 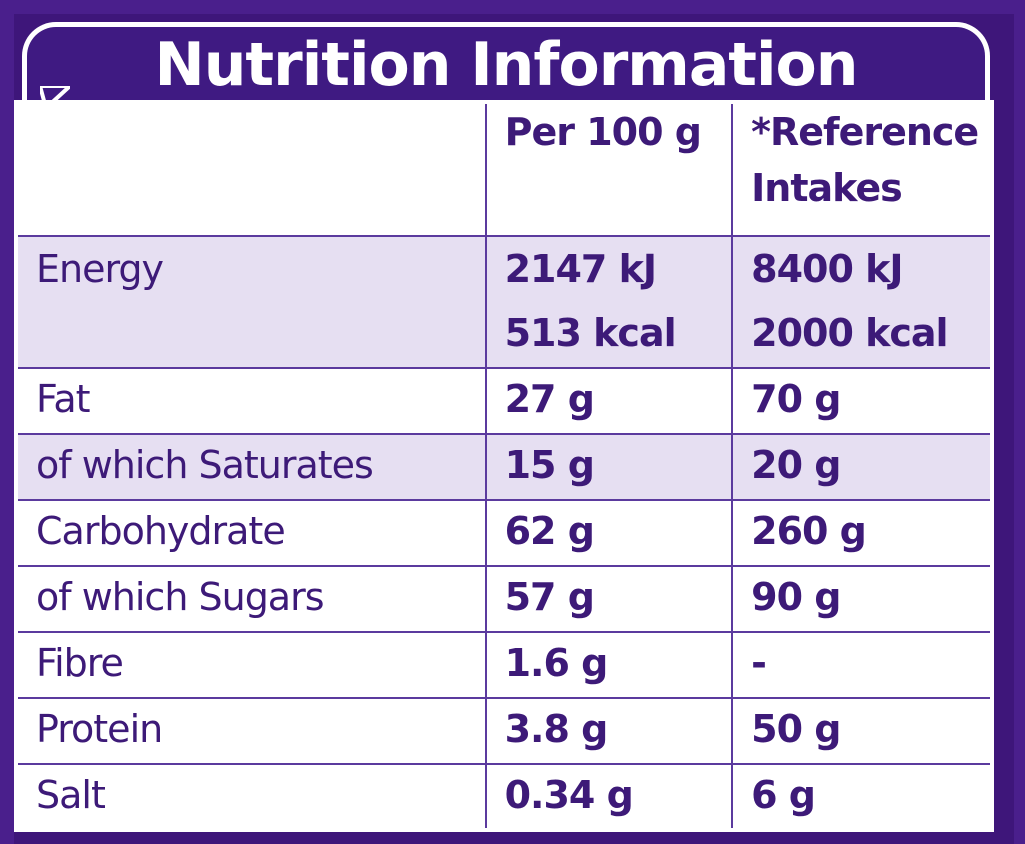 What do you see at coordinates (609, 169) in the screenshot?
I see `header-per100: Per 100 g` at bounding box center [609, 169].